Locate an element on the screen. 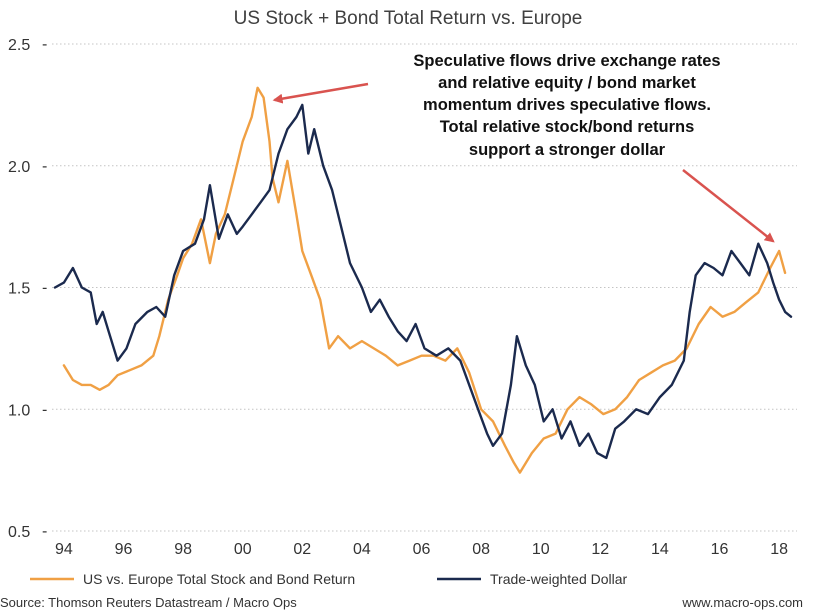 This screenshot has width=816, height=610. x-tick-label: 98 is located at coordinates (183, 549).